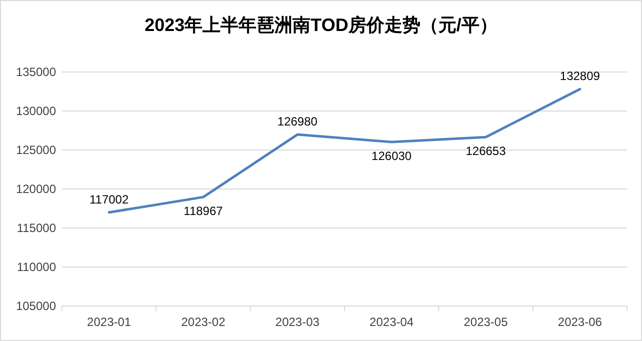  Describe the element at coordinates (36, 150) in the screenshot. I see `y-tick-label: 125000` at that location.